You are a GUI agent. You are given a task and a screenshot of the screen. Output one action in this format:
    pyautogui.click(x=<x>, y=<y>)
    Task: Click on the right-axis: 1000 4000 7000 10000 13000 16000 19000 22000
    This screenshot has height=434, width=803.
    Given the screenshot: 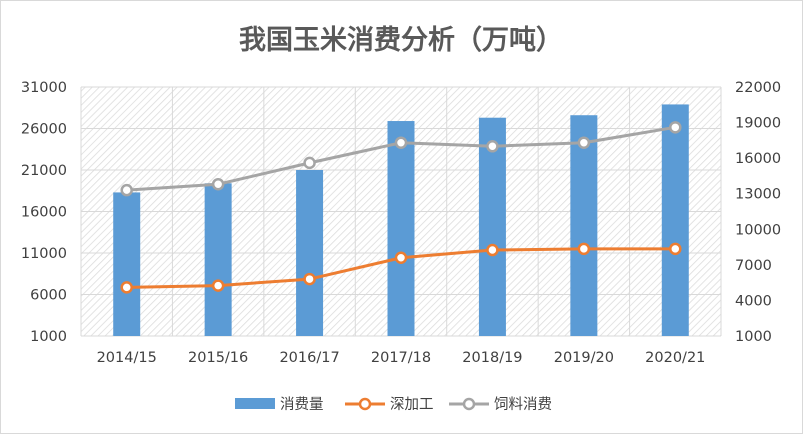 What is the action you would take?
    pyautogui.click(x=758, y=212)
    